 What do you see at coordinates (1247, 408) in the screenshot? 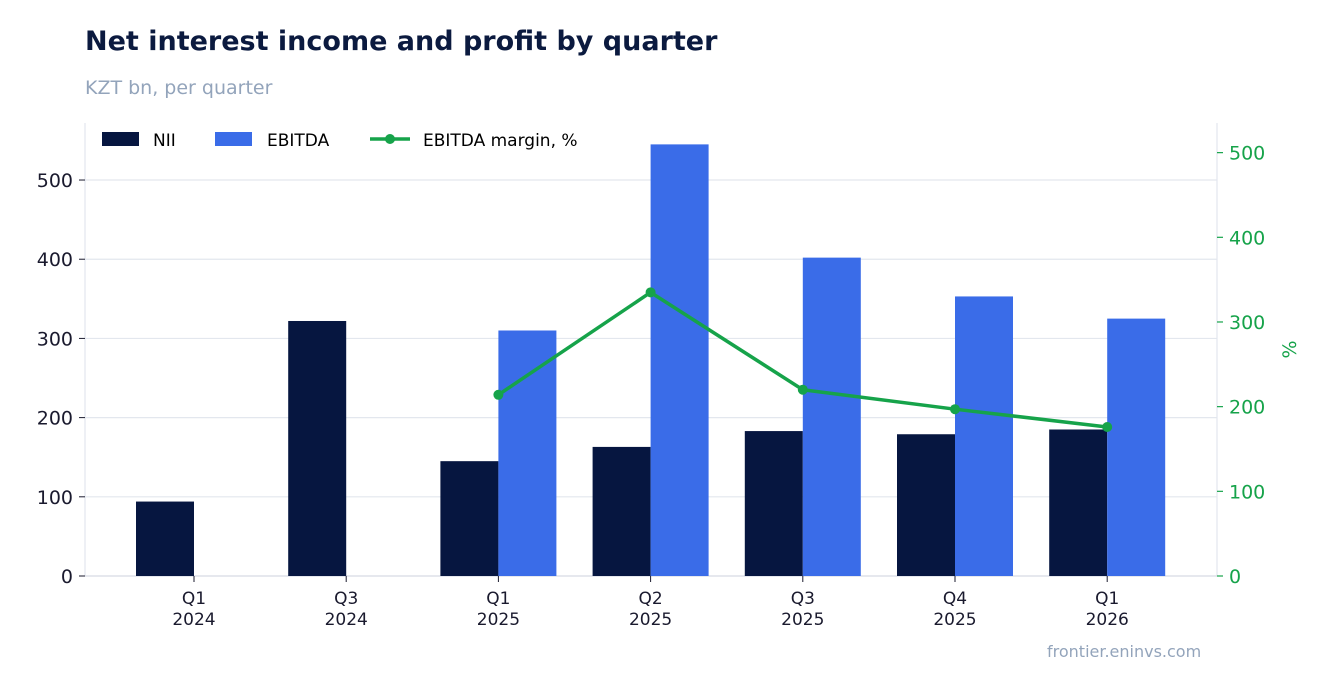
I see `y-right-tick-label: 200` at bounding box center [1247, 408].